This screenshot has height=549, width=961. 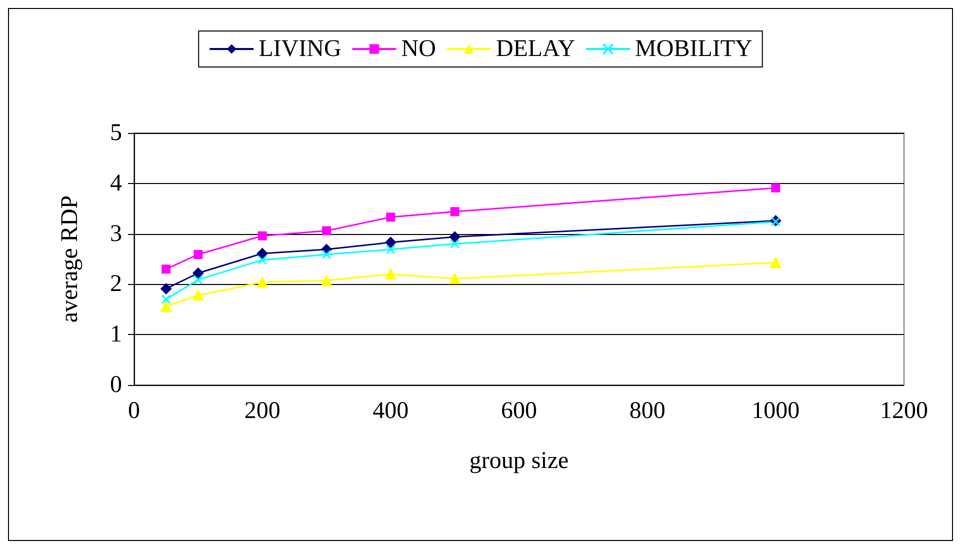 I want to click on x-tick-label: 200, so click(x=262, y=411).